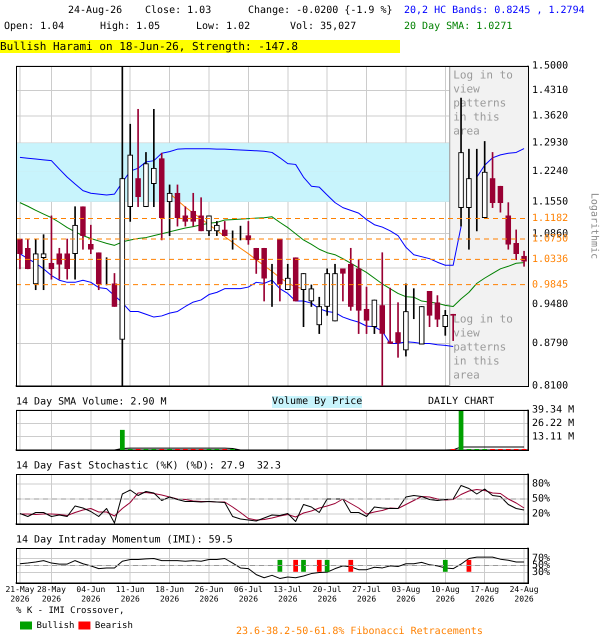  I want to click on text: 20 Day SMA: 1.0271, so click(458, 26).